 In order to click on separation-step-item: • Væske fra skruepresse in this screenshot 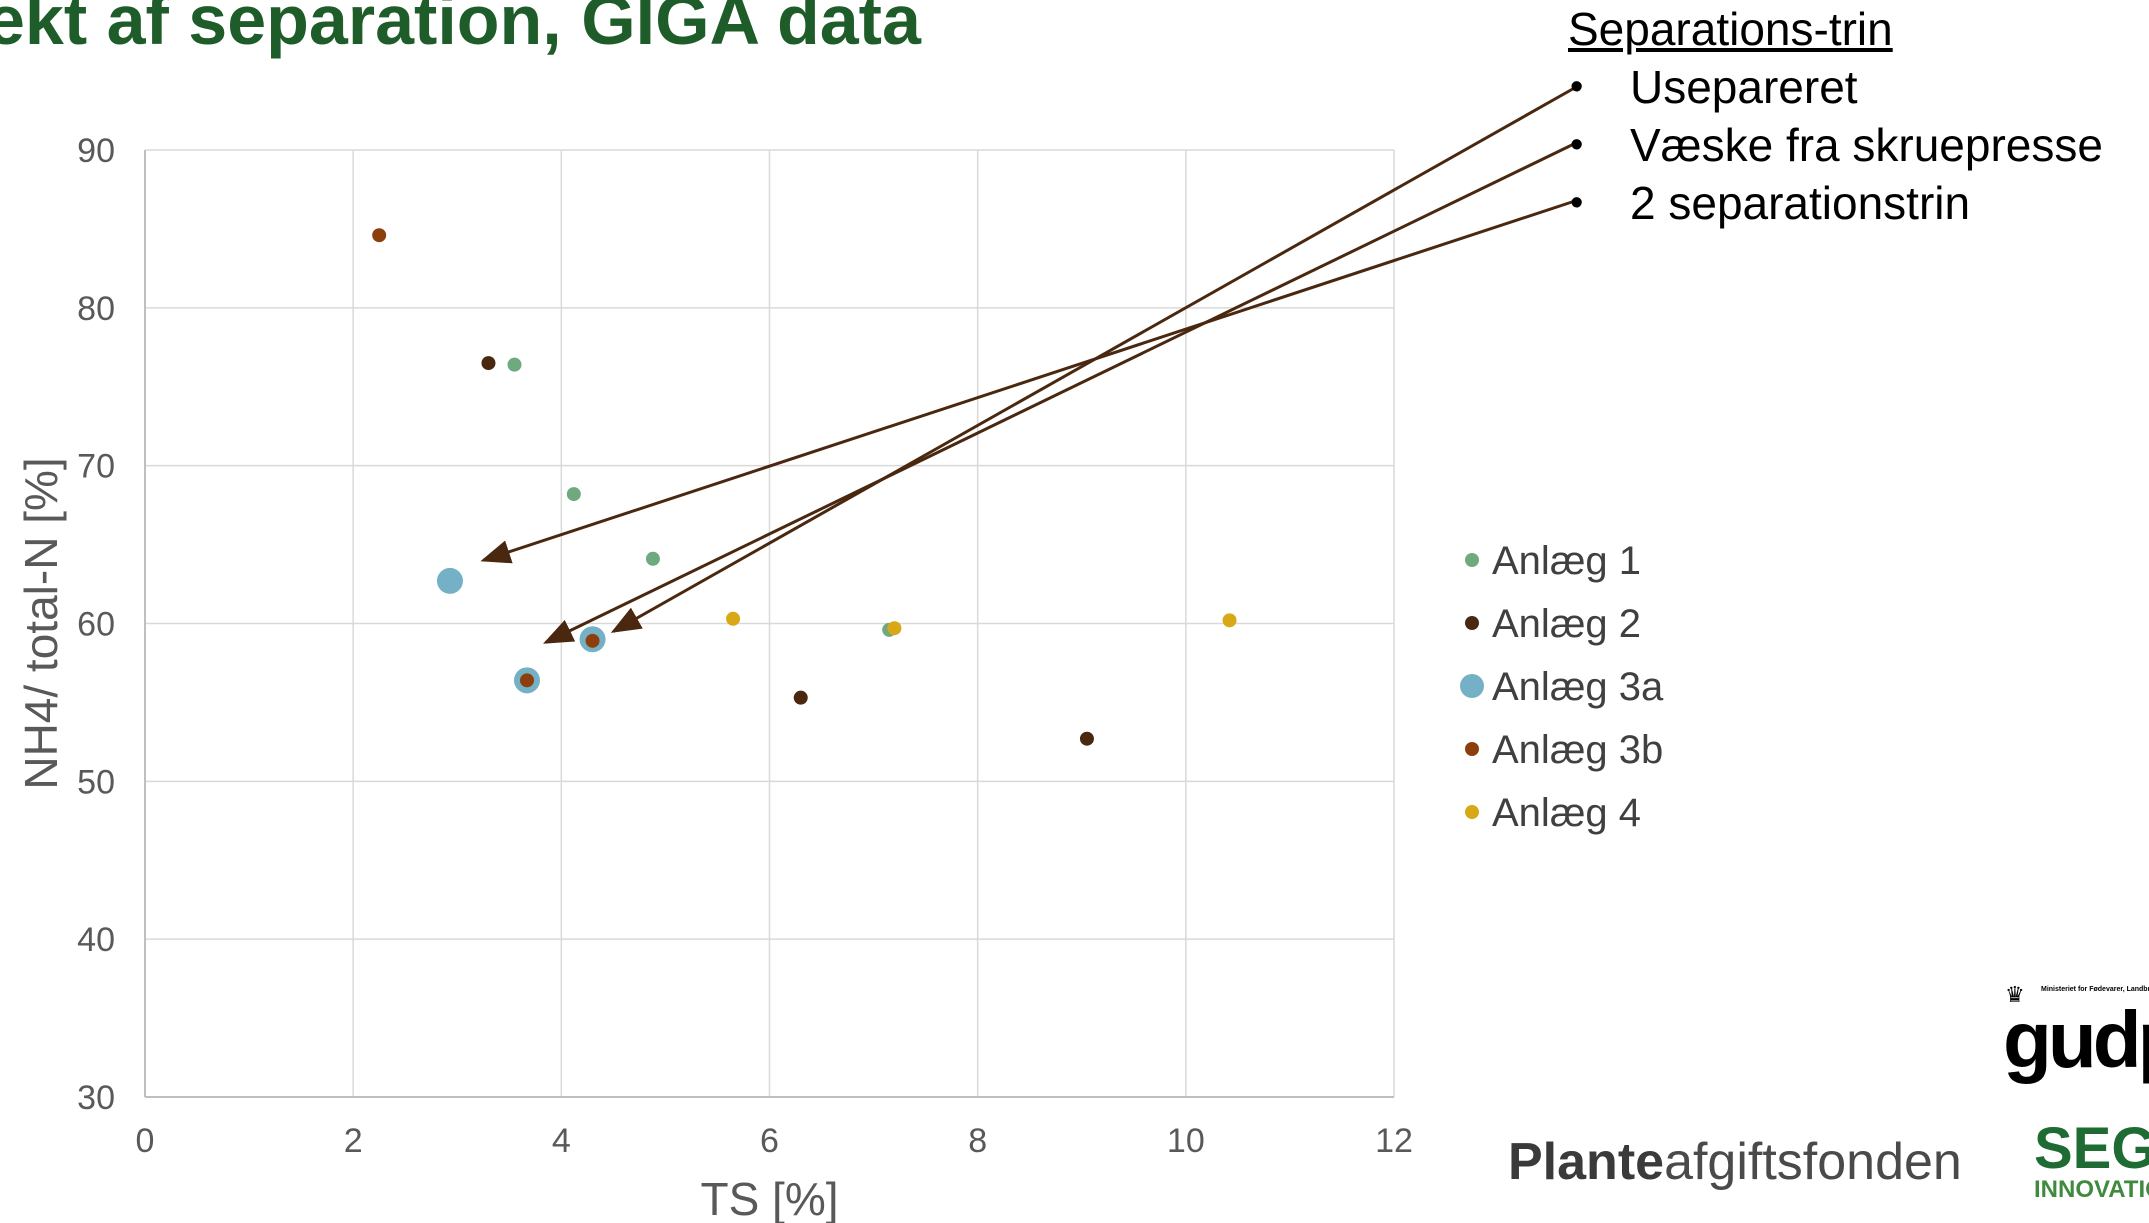, I will do `click(1835, 145)`.